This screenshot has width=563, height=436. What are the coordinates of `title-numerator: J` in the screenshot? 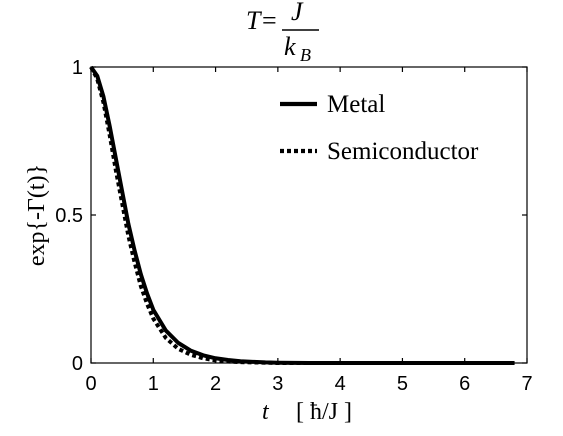 It's located at (297, 13).